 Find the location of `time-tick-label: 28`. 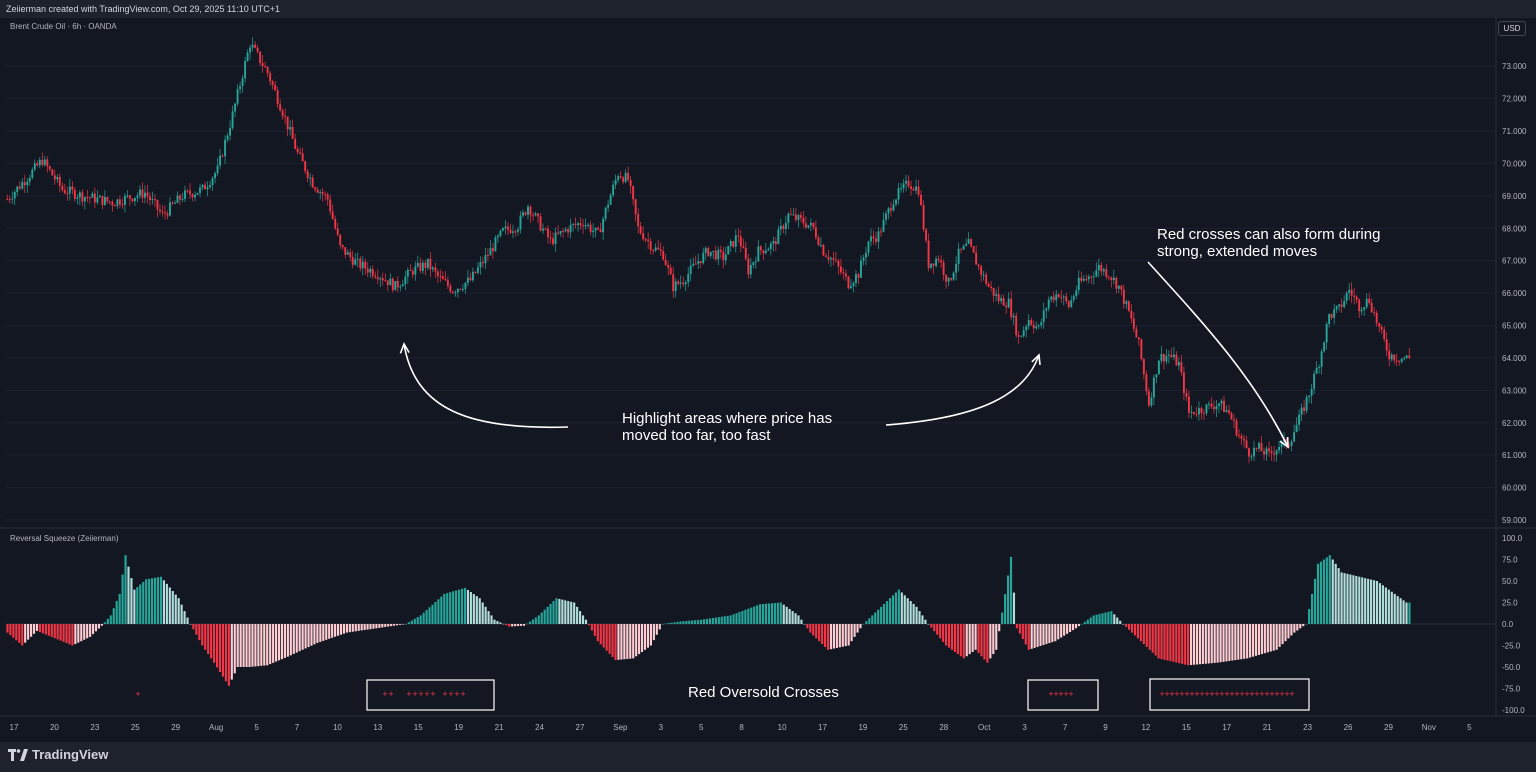

time-tick-label: 28 is located at coordinates (943, 727).